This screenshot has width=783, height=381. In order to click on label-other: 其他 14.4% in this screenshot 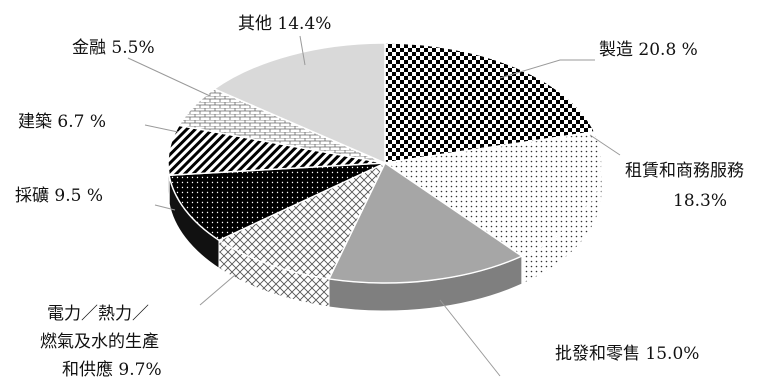, I will do `click(284, 24)`.